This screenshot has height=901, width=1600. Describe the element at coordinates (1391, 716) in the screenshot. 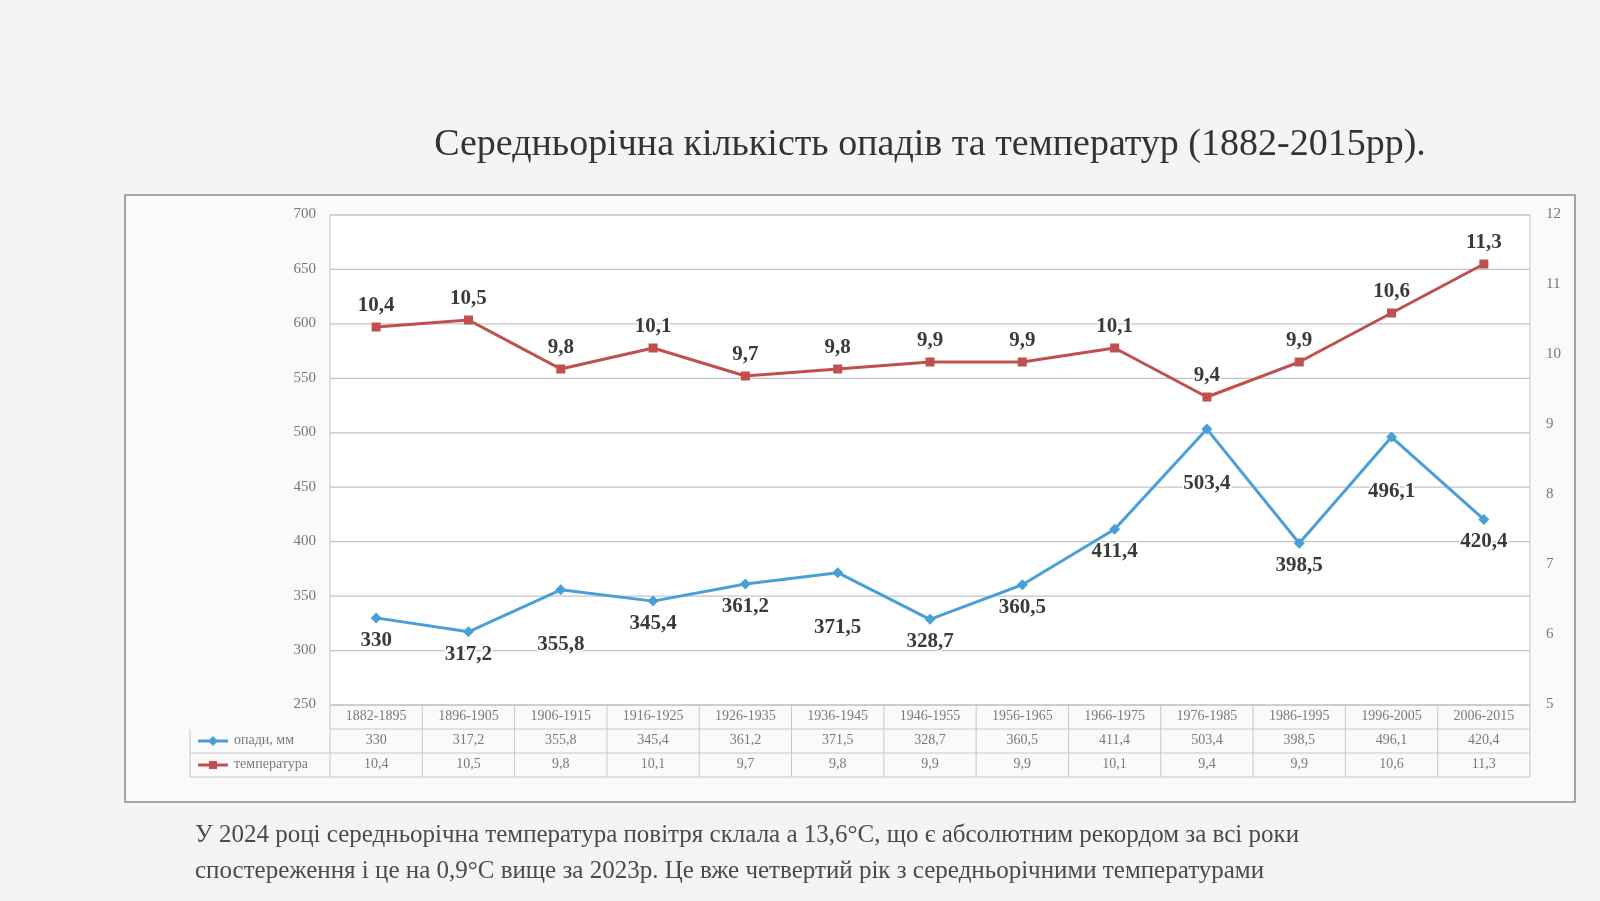

I see `x-tick-label: 1996-2005` at that location.